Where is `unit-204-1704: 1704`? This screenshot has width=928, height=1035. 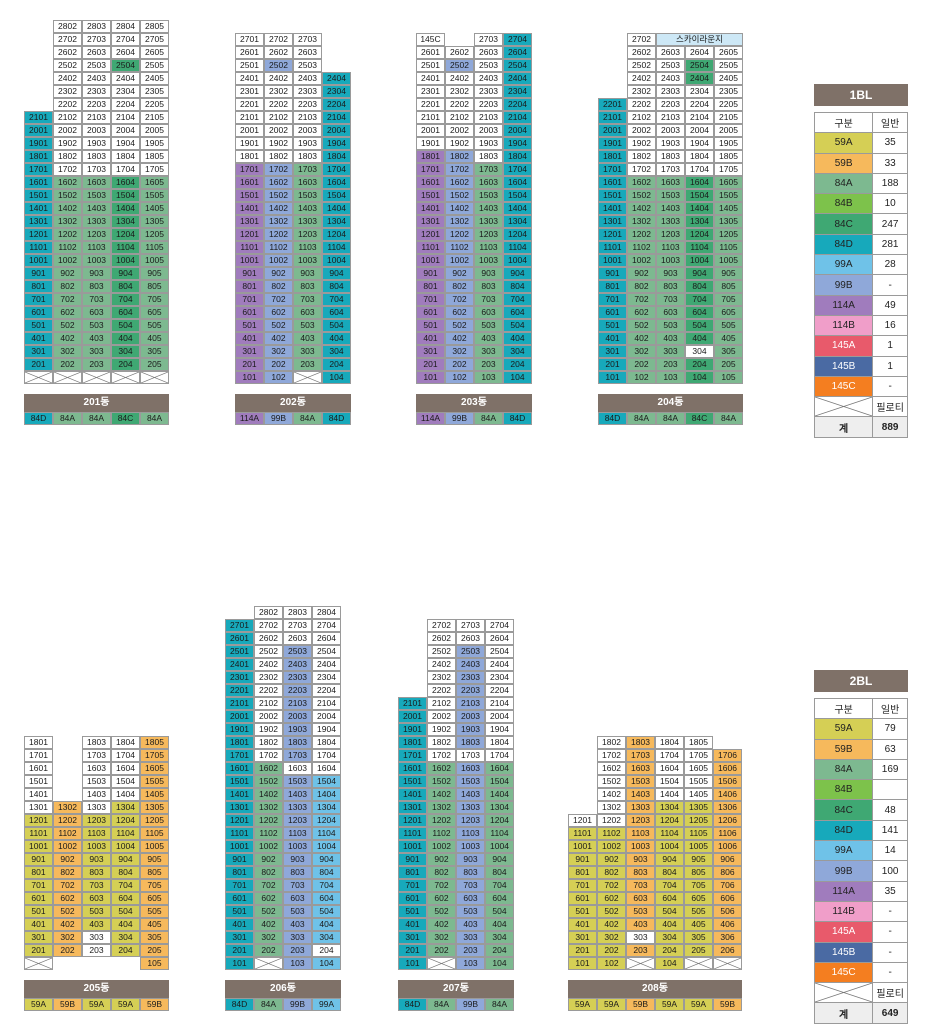
unit-204-1704: 1704 is located at coordinates (699, 169).